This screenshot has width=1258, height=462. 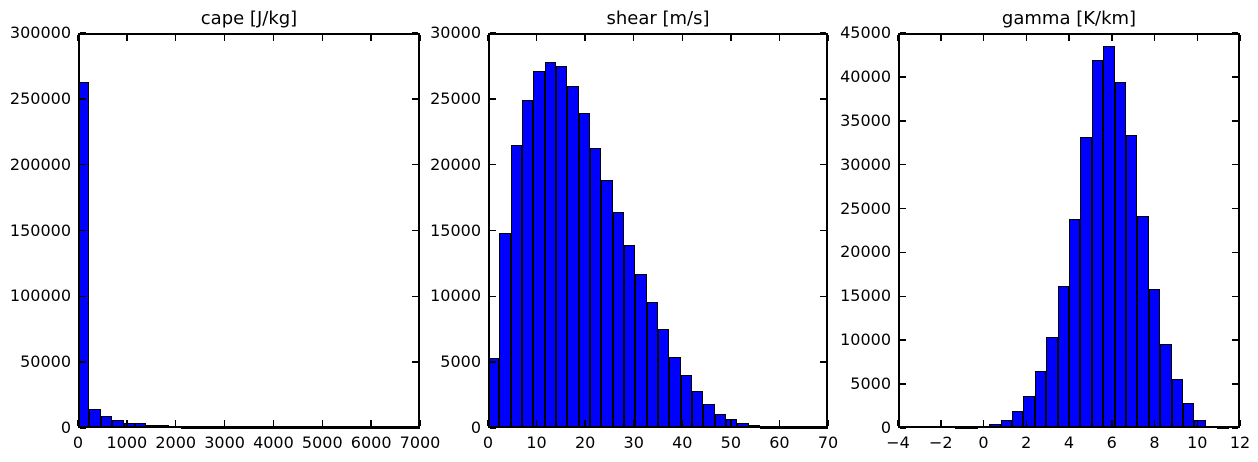 What do you see at coordinates (40, 230) in the screenshot?
I see `y-tick-label: 150000` at bounding box center [40, 230].